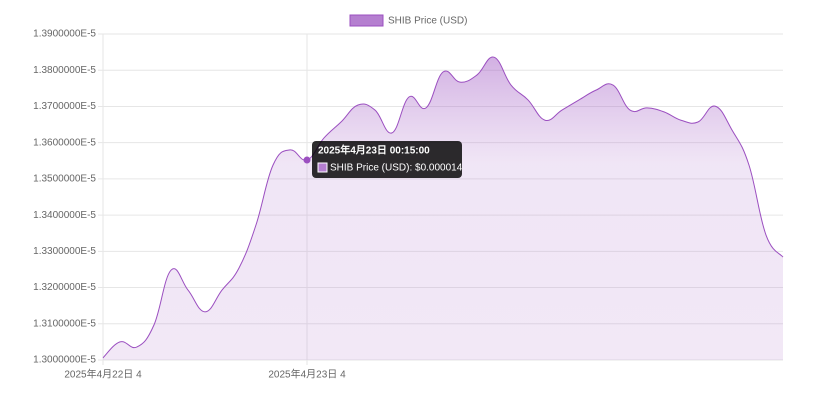  I want to click on tooltip-body: SHIB Price (USD): $0.000014, so click(396, 168).